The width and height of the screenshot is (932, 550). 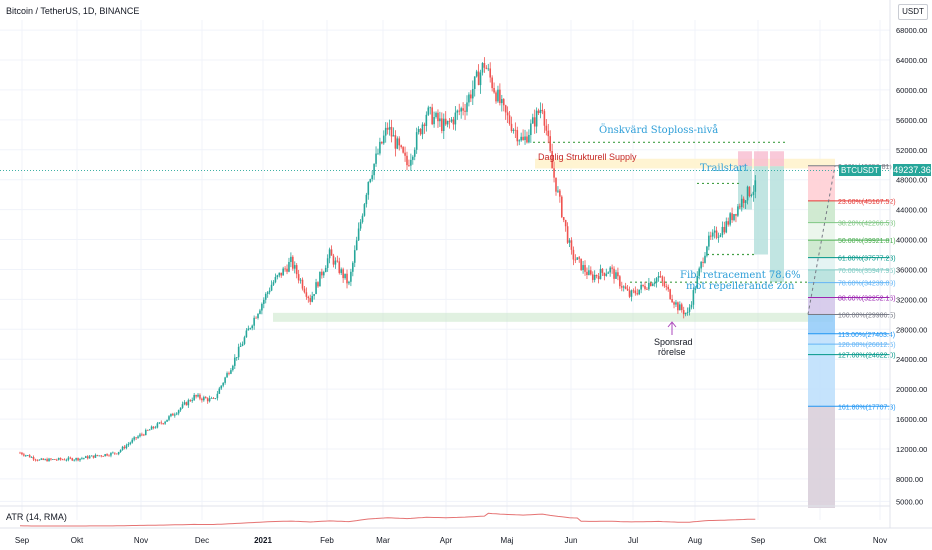 I want to click on atr-indicator-label: ATR (14, RMA), so click(x=36, y=517).